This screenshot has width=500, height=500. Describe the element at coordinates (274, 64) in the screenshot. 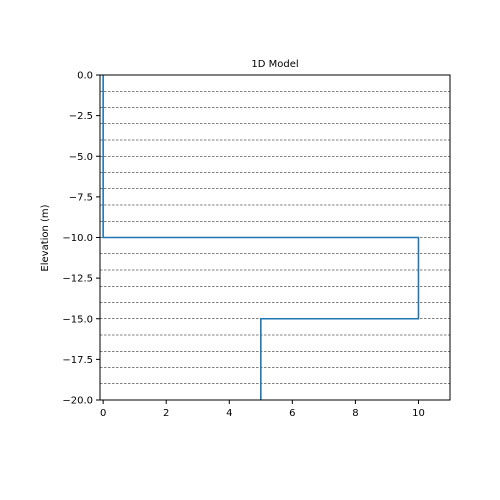

I see `chart-title: 1D Model` at that location.